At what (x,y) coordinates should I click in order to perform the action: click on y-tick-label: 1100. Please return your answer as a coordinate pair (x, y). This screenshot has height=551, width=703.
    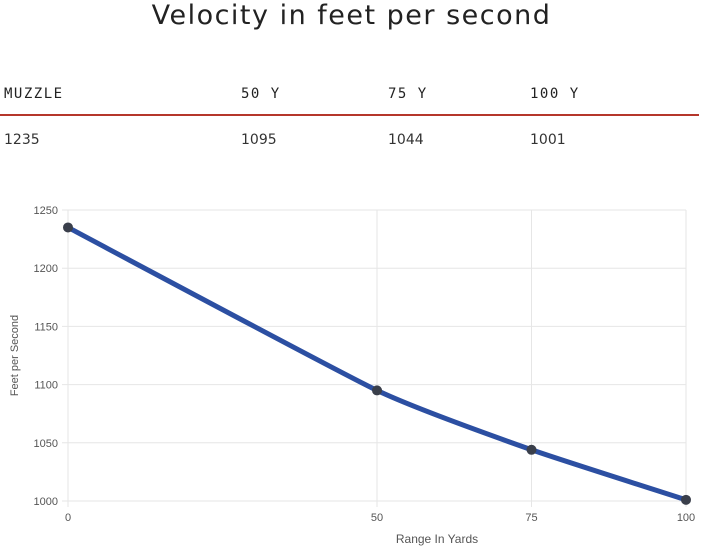
    Looking at the image, I should click on (46, 386).